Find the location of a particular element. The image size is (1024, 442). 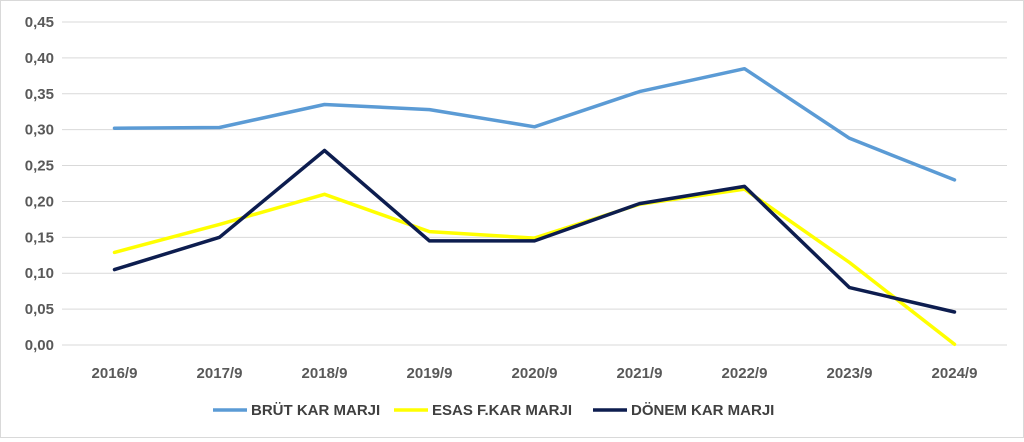

x-tick-label: 2018/9 is located at coordinates (325, 373).